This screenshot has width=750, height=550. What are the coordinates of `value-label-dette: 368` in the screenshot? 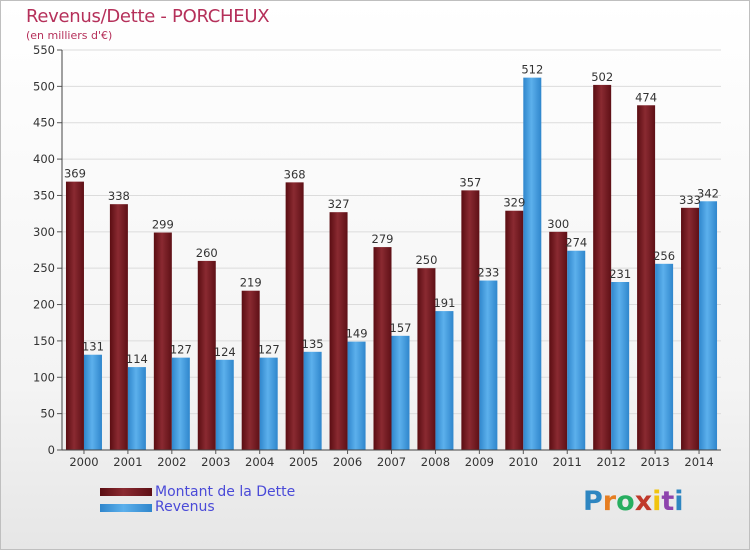 It's located at (295, 174).